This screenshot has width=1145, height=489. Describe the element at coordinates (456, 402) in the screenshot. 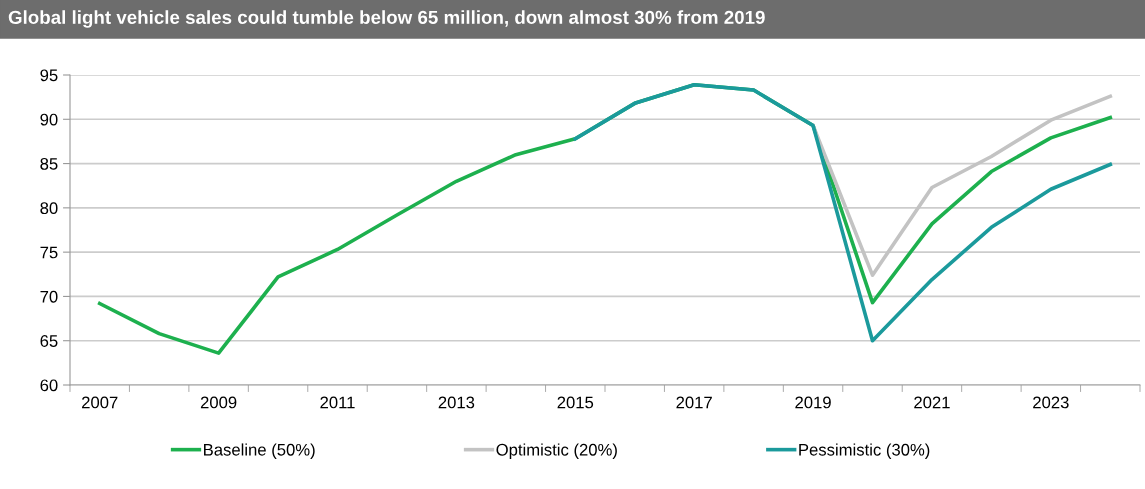

I see `x-tick-label: 2013` at that location.